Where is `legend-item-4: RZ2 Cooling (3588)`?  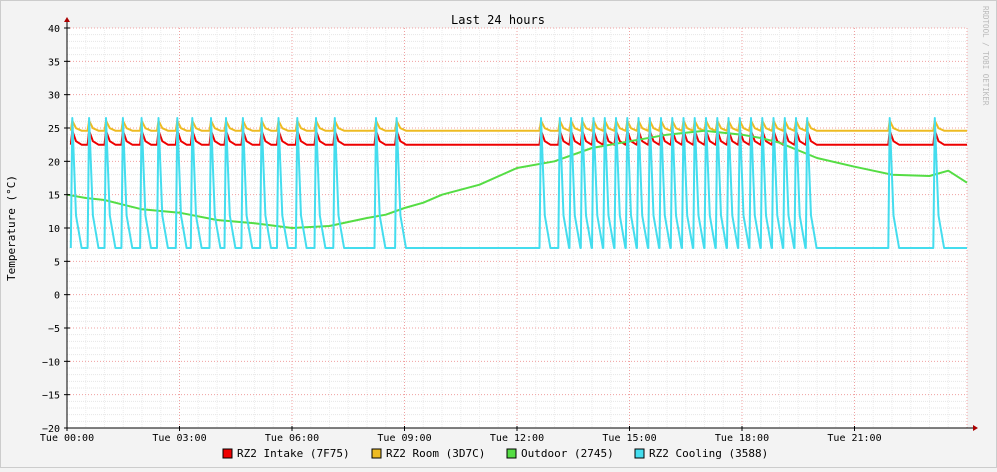 legend-item-4: RZ2 Cooling (3588) is located at coordinates (701, 453).